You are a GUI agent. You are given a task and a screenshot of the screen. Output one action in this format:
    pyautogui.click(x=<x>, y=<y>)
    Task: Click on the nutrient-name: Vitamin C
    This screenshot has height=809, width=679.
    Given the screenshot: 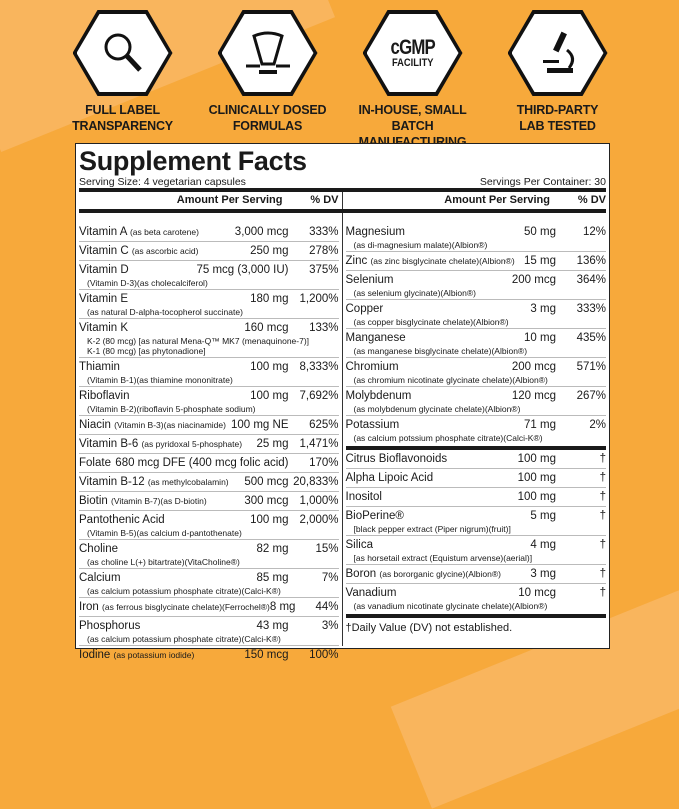 What is the action you would take?
    pyautogui.click(x=104, y=251)
    